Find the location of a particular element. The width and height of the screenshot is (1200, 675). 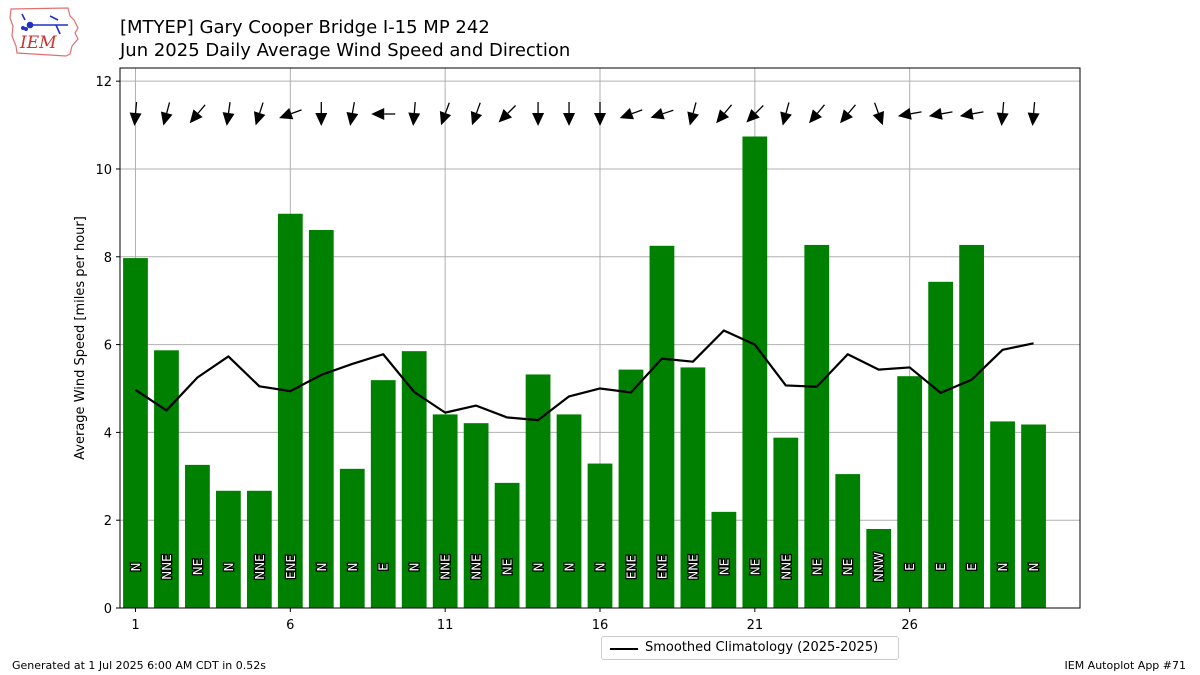

climatology-line-group is located at coordinates (584, 375).